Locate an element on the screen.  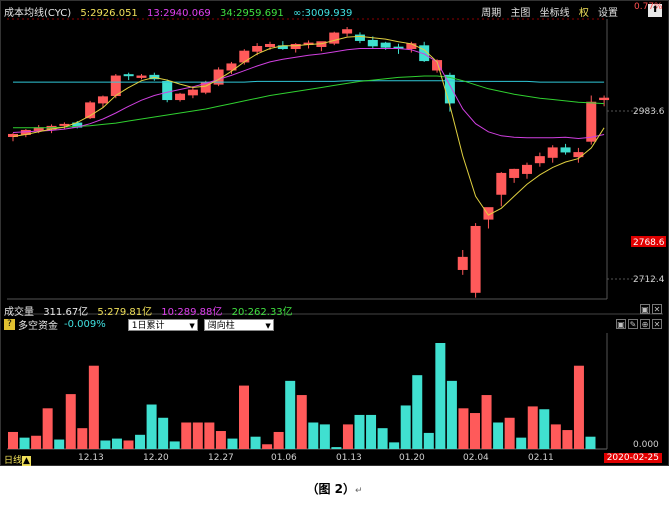
ma34-value: 34:2959.691 is located at coordinates (251, 13).